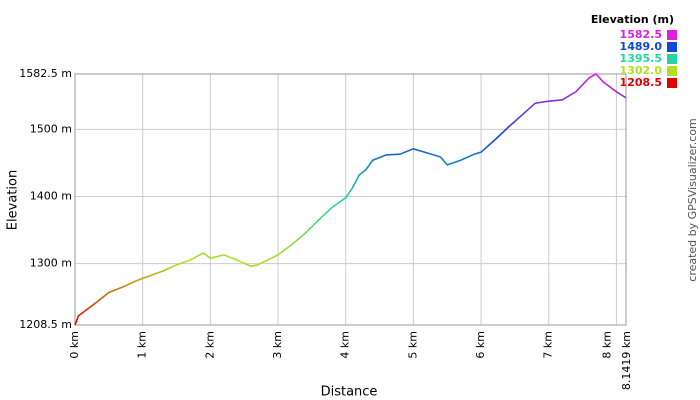 Image resolution: width=700 pixels, height=400 pixels. I want to click on x-tick-label: 4 km, so click(345, 345).